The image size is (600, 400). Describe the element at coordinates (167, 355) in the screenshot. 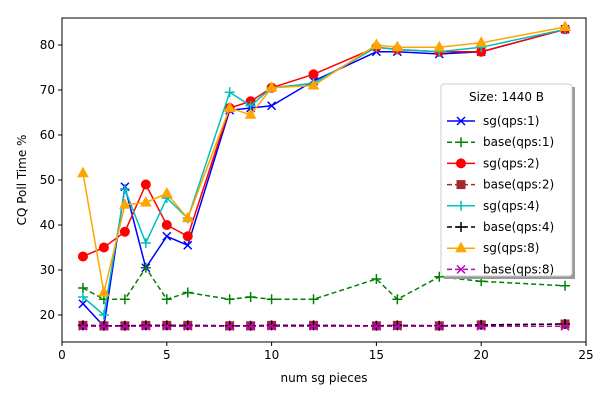

I see `x-tick-label: 5` at that location.